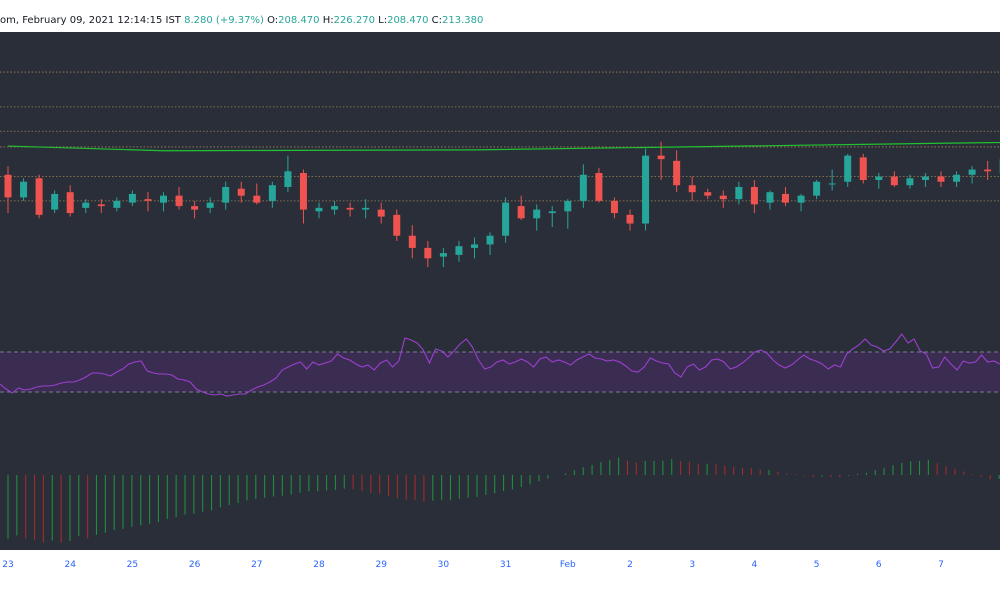 The width and height of the screenshot is (1000, 600). Describe the element at coordinates (692, 565) in the screenshot. I see `time-axis-label: 3` at that location.